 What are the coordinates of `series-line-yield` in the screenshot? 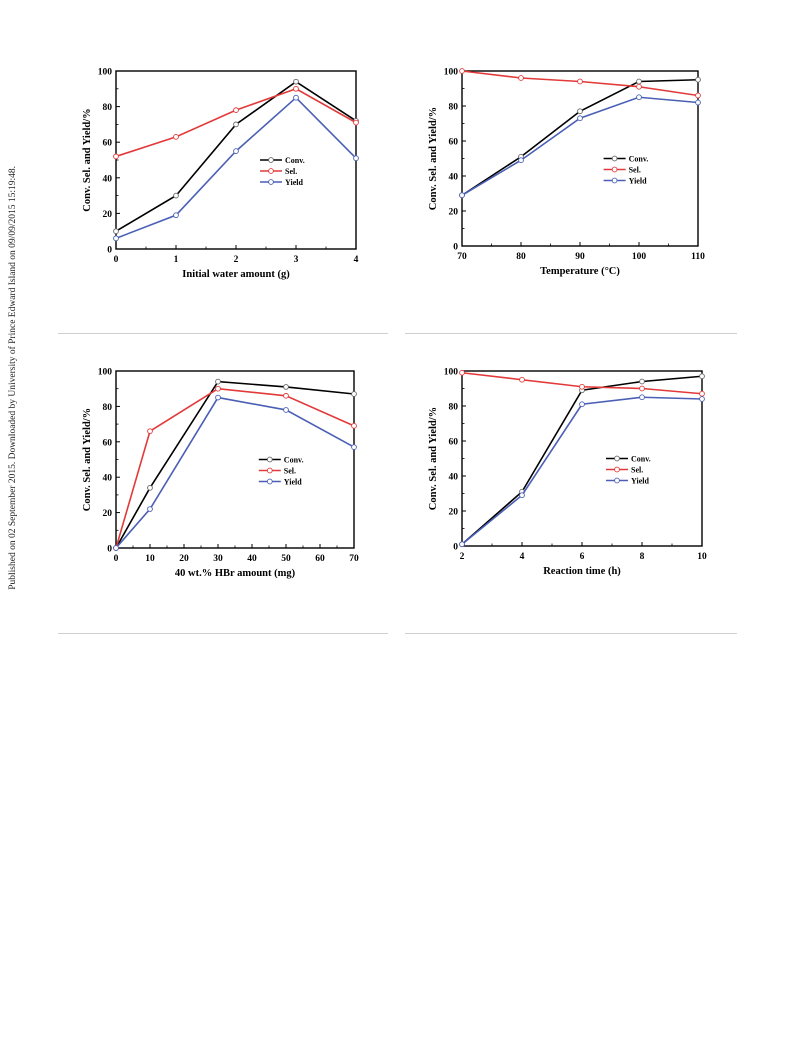 It's located at (235, 472).